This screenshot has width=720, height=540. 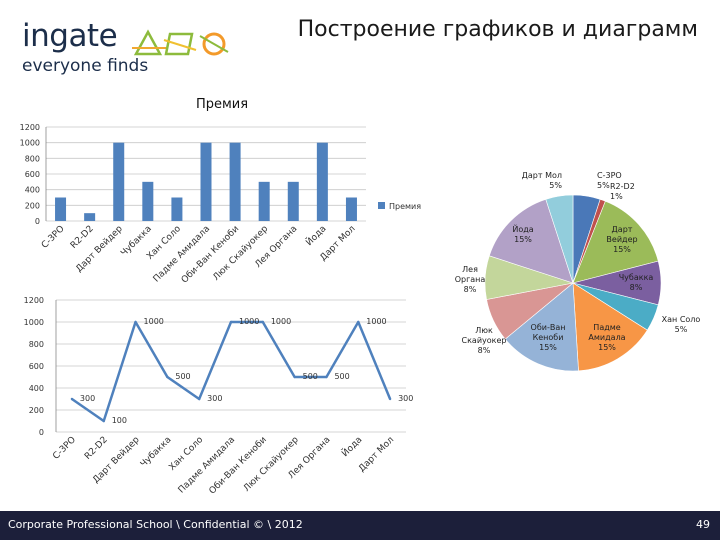 I want to click on line-y-tick-label: 600, so click(x=36, y=366).